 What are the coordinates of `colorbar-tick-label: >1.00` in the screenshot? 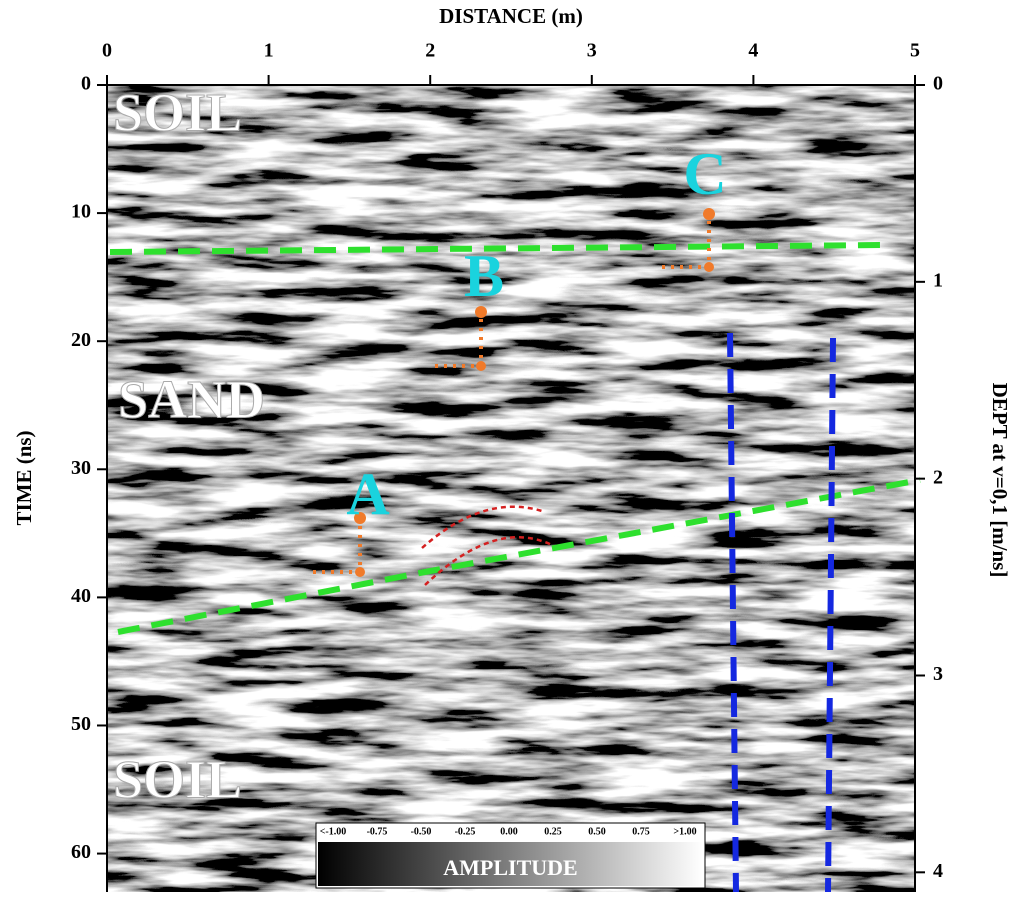 It's located at (684, 831).